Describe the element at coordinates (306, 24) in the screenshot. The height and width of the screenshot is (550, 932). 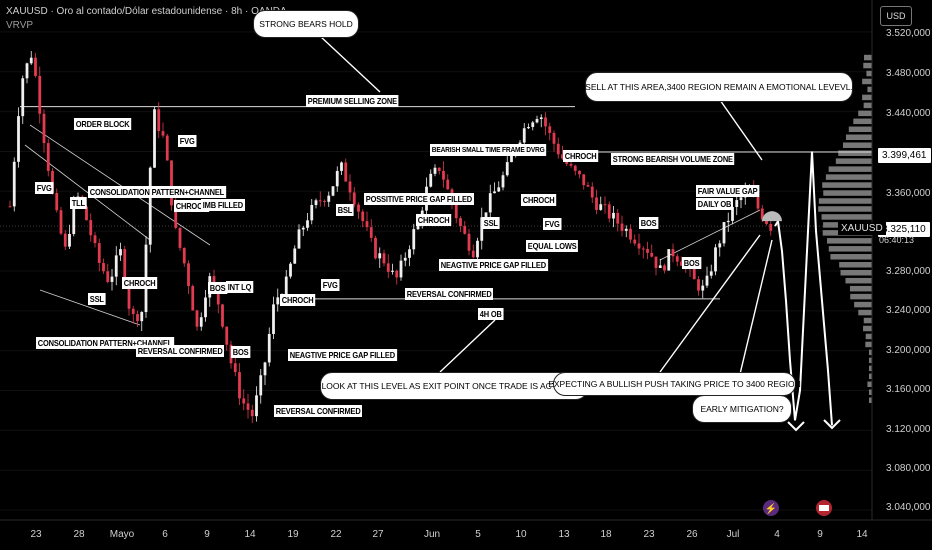
I see `callout-strong-bears-hold: STRONG BEARS HOLD` at that location.